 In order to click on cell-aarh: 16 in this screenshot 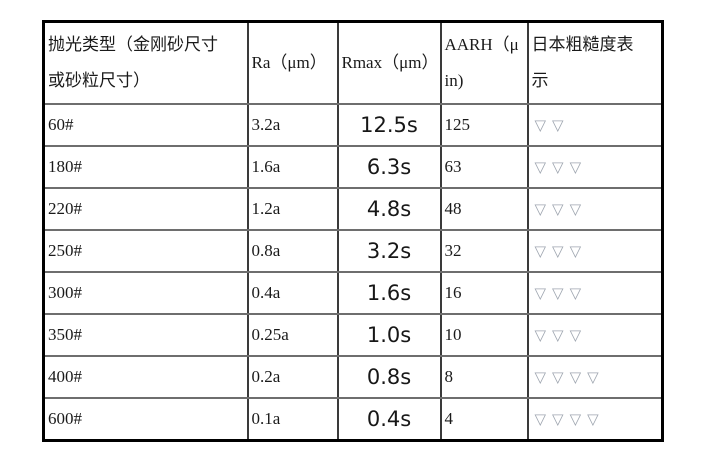, I will do `click(484, 293)`.